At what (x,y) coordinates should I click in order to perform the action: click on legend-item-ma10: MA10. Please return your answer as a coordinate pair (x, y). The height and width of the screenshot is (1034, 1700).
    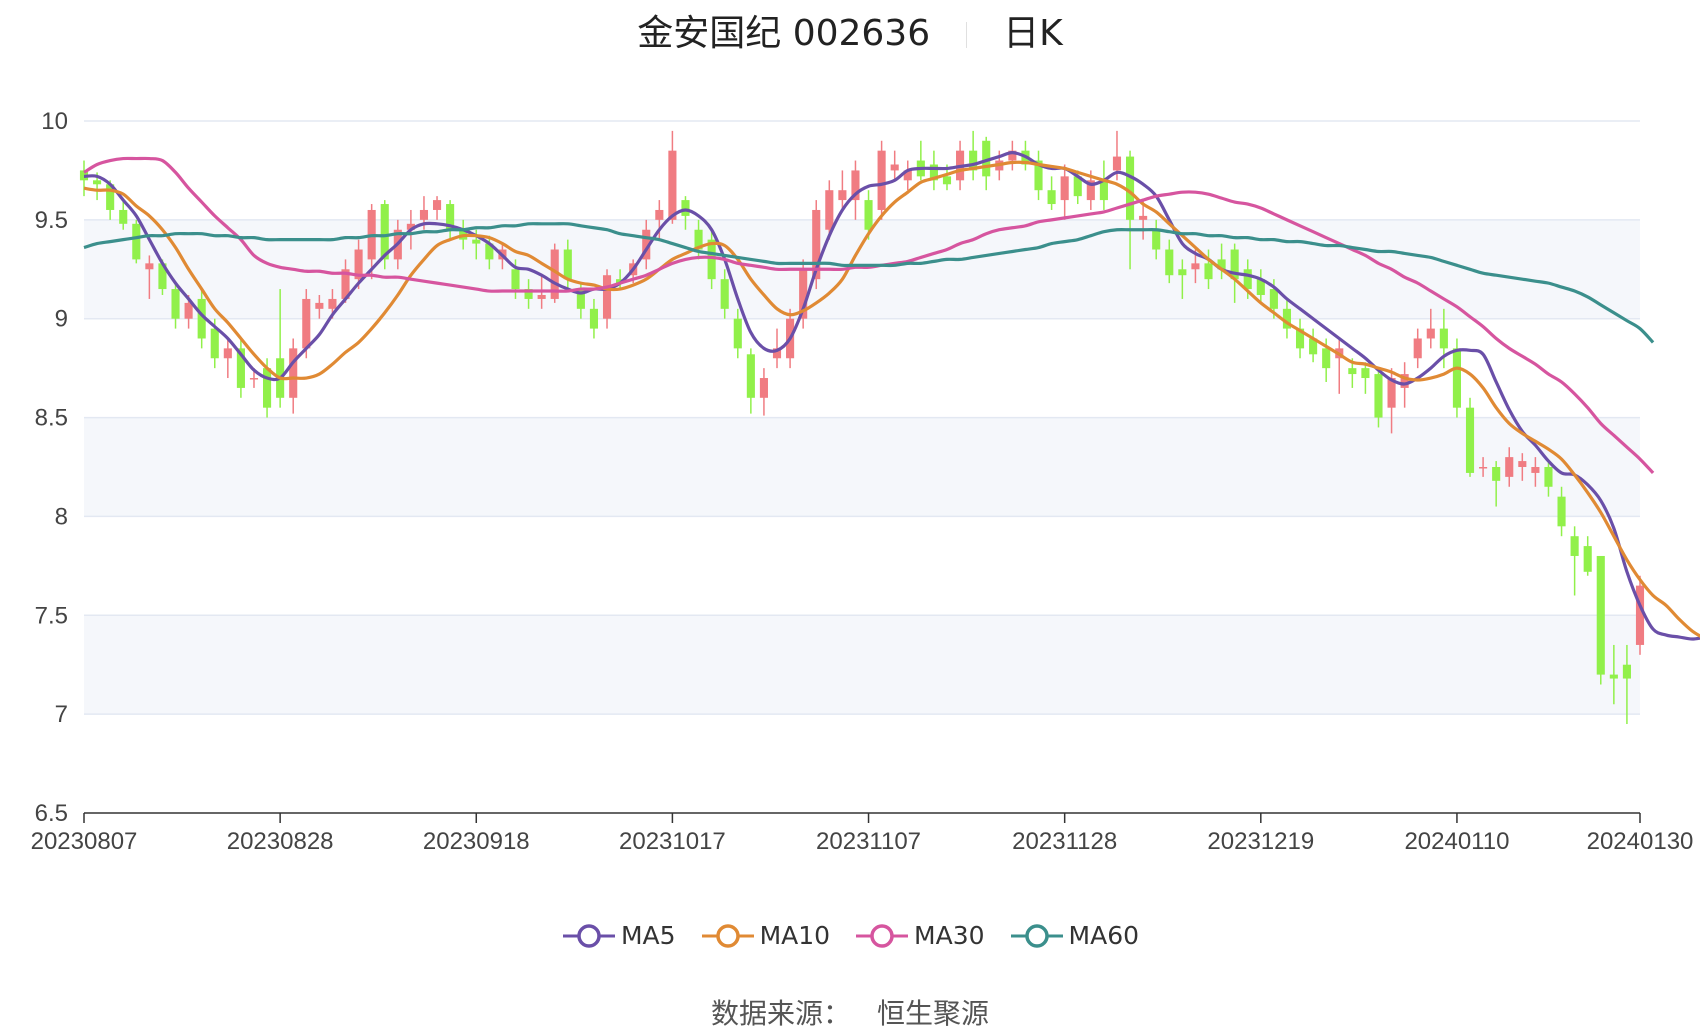
    Looking at the image, I should click on (765, 935).